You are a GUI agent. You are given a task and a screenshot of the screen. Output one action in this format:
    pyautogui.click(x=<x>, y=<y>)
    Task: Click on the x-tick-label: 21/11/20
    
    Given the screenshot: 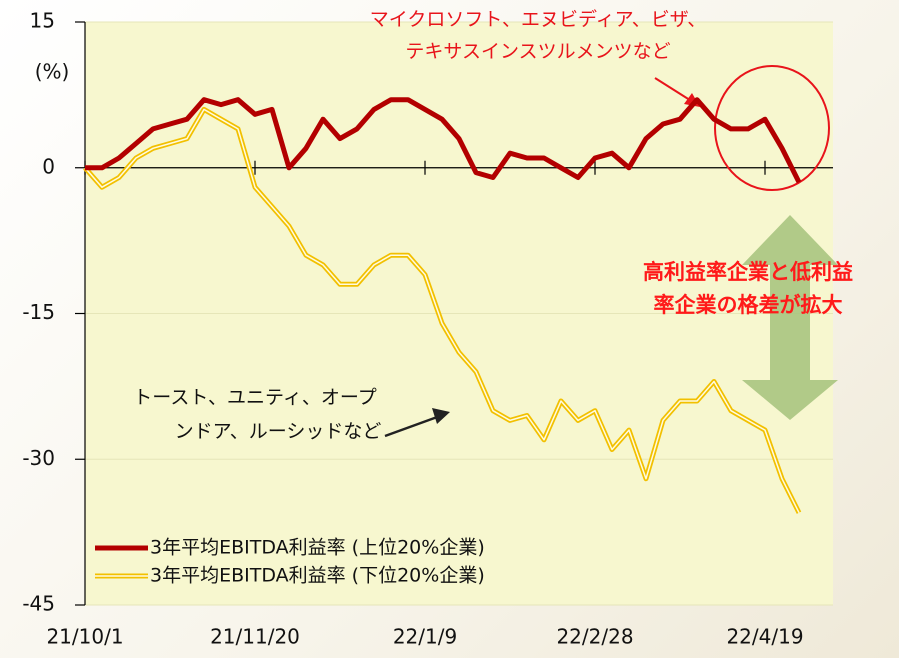 What is the action you would take?
    pyautogui.click(x=255, y=637)
    